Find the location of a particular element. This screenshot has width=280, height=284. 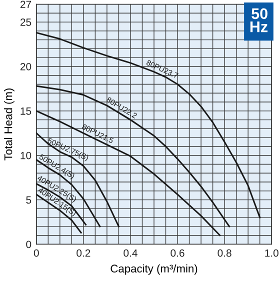

x-tick-label: 1.0 is located at coordinates (271, 253).